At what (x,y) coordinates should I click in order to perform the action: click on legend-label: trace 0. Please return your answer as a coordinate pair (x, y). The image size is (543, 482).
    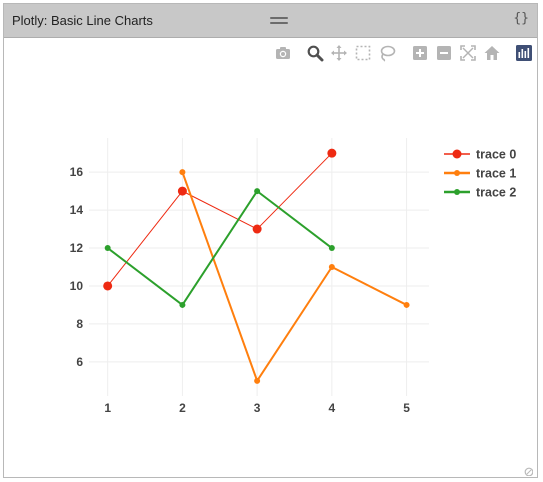
    Looking at the image, I should click on (496, 155).